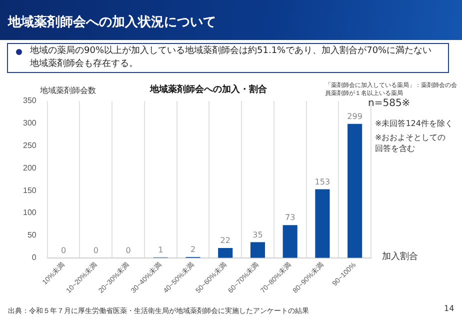 The image size is (462, 320). Describe the element at coordinates (208, 89) in the screenshot. I see `text: 地域薬剤師会への加入・割合` at that location.